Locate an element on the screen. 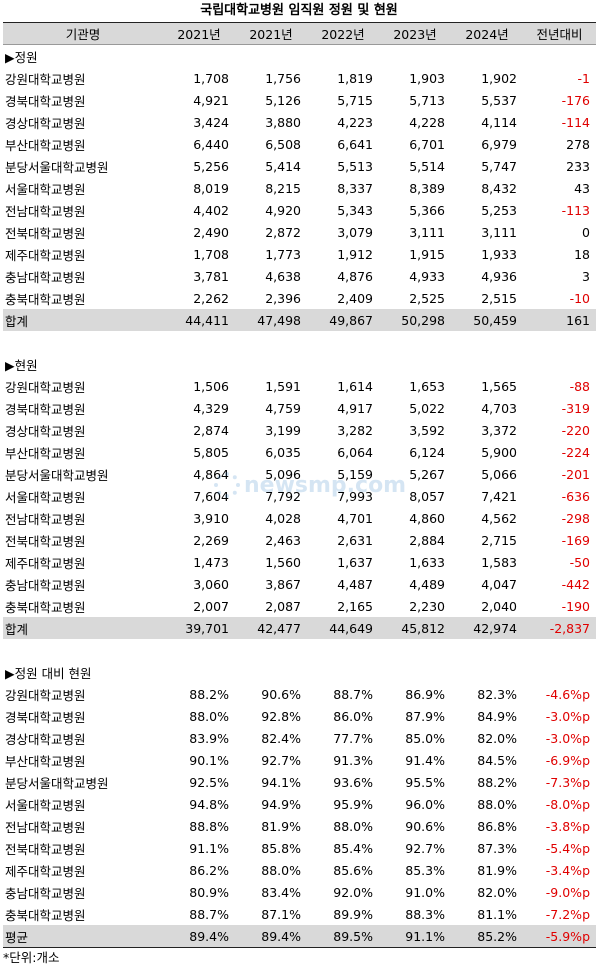  year-value: 8,215 is located at coordinates (283, 188).